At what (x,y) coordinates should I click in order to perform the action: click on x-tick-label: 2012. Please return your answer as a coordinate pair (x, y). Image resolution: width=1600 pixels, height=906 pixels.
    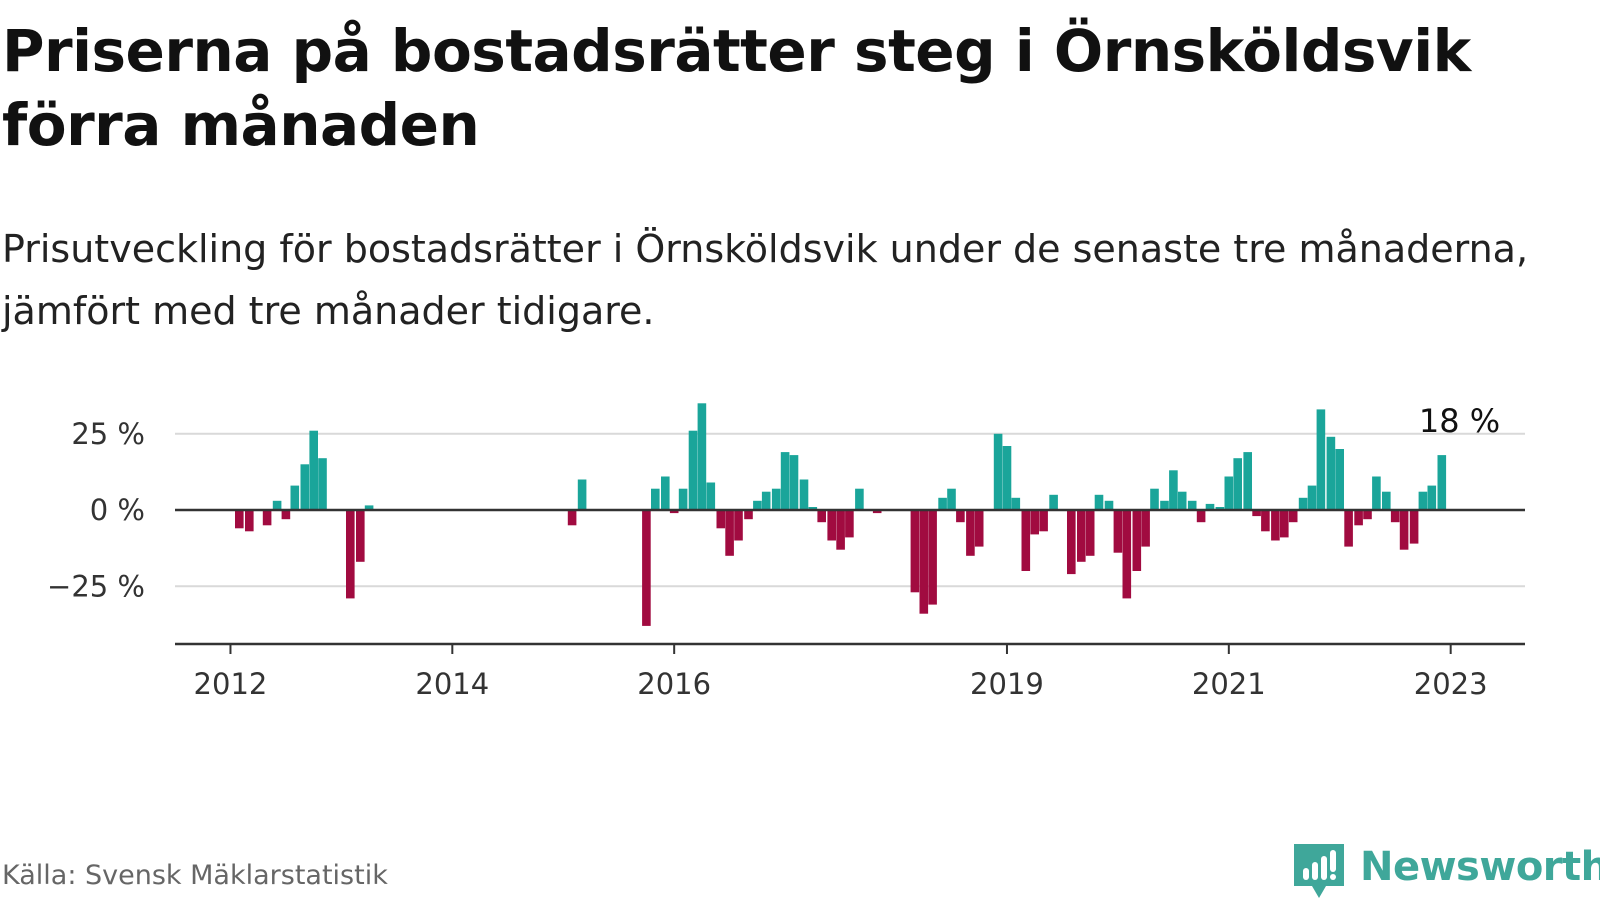
    Looking at the image, I should click on (231, 684).